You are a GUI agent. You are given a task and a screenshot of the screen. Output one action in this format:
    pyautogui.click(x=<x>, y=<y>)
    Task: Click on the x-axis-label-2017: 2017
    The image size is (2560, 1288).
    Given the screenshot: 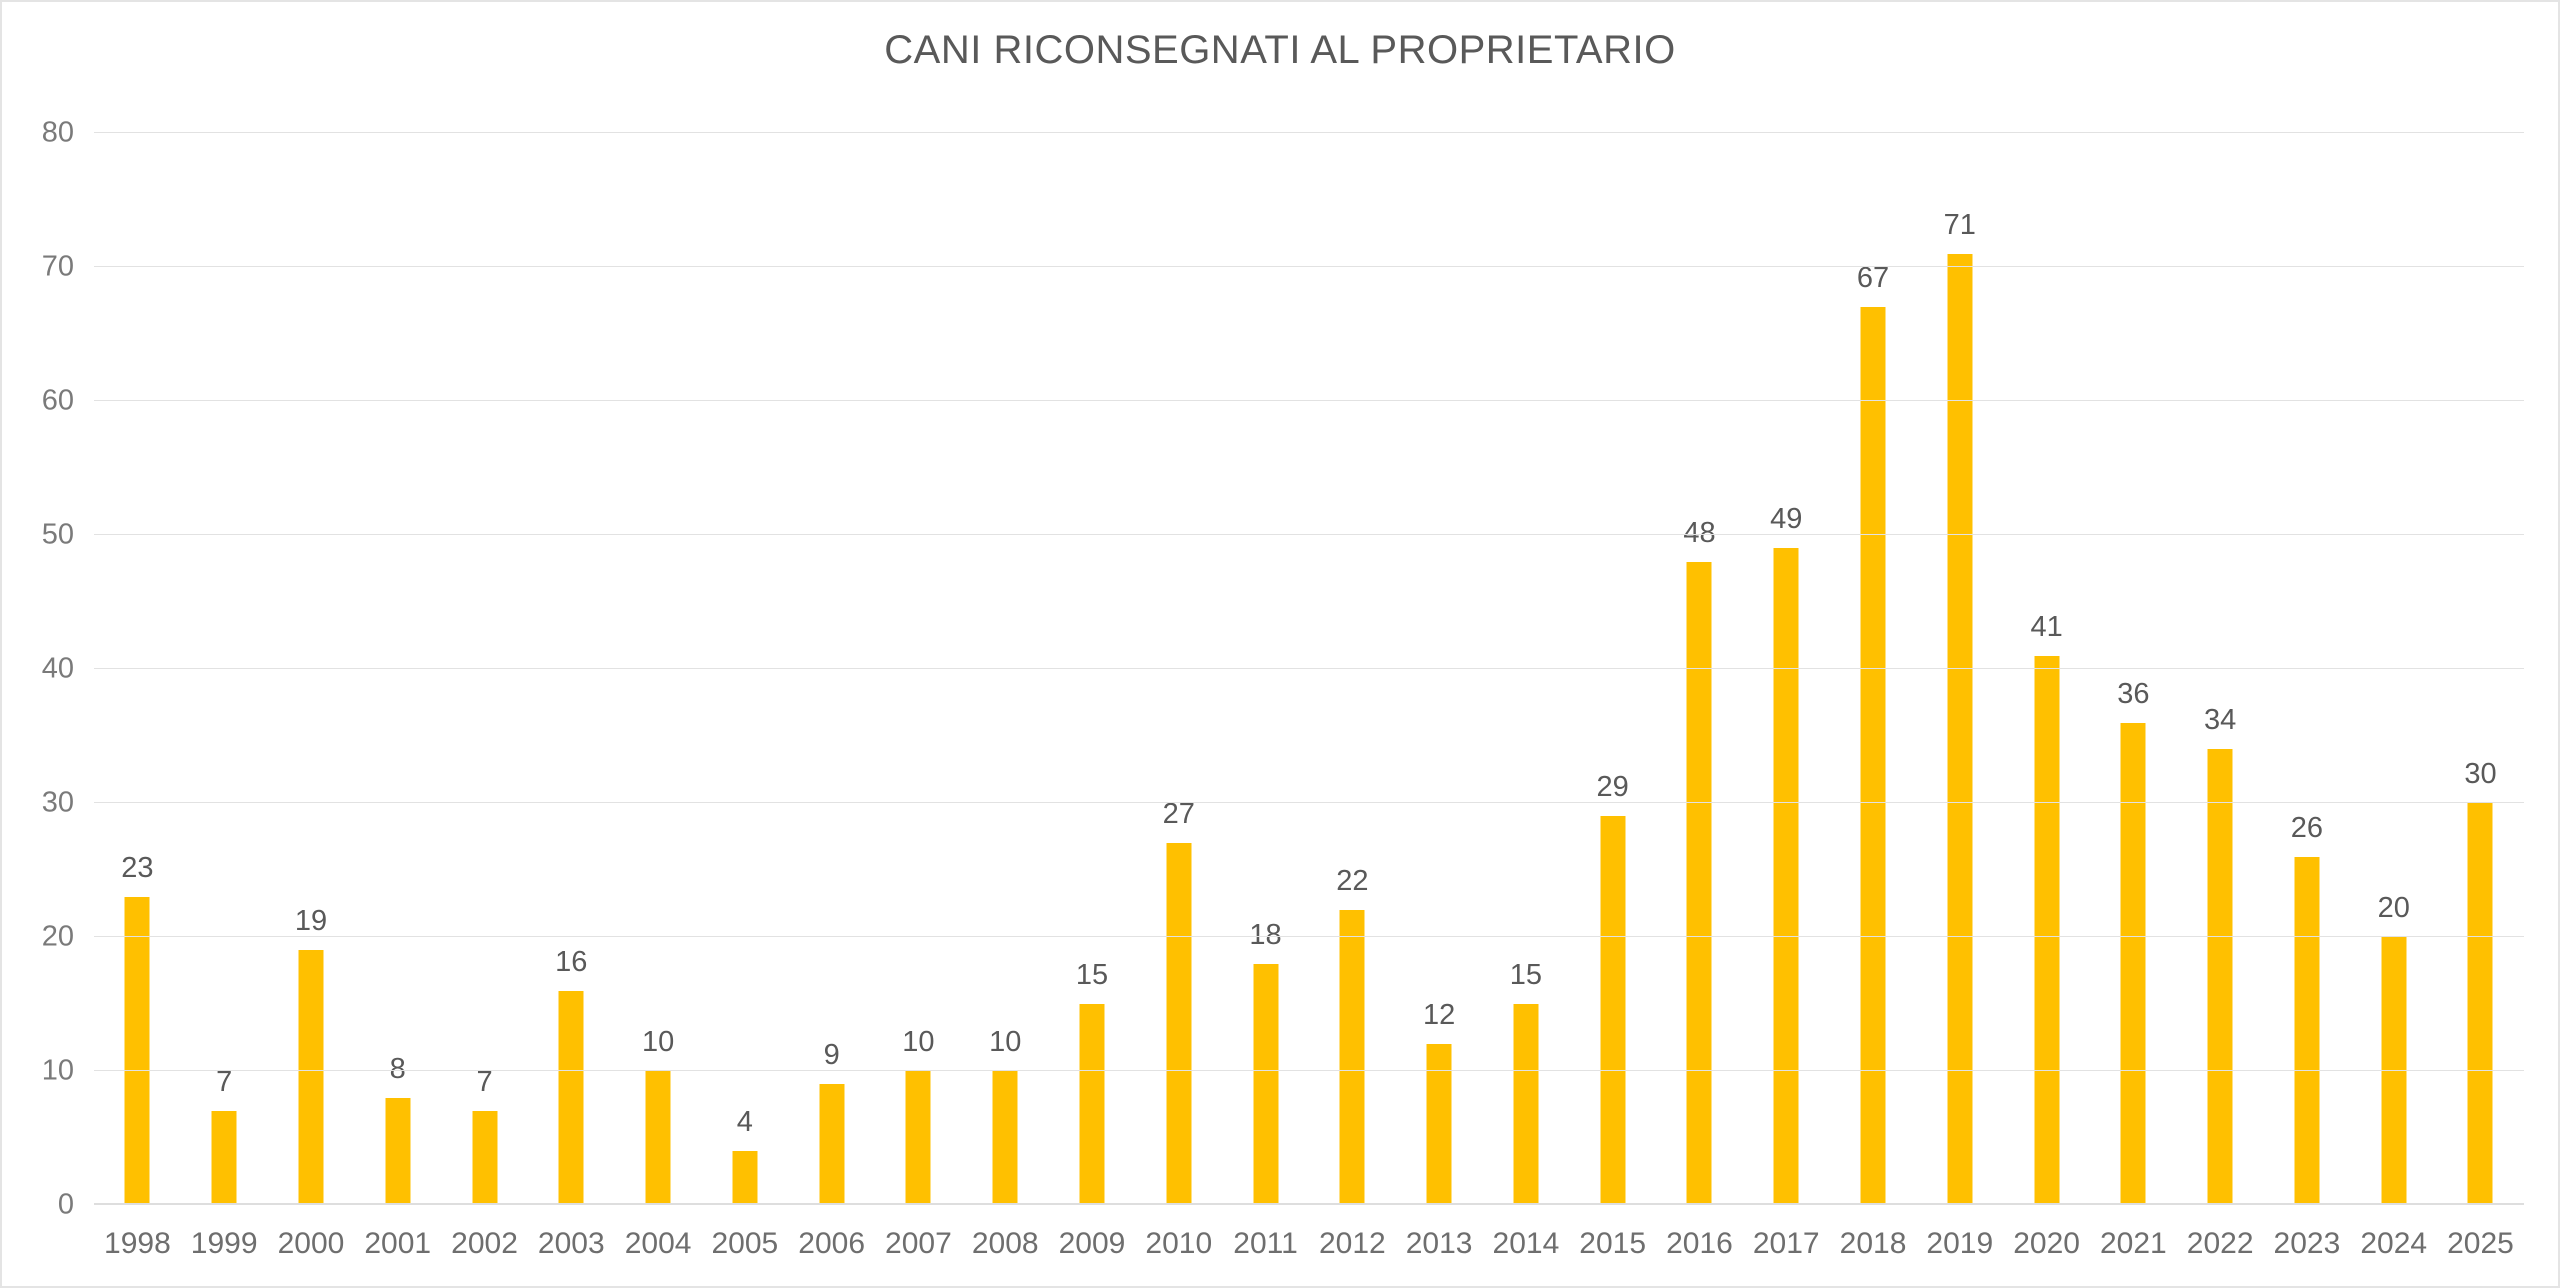 What is the action you would take?
    pyautogui.click(x=1786, y=1243)
    